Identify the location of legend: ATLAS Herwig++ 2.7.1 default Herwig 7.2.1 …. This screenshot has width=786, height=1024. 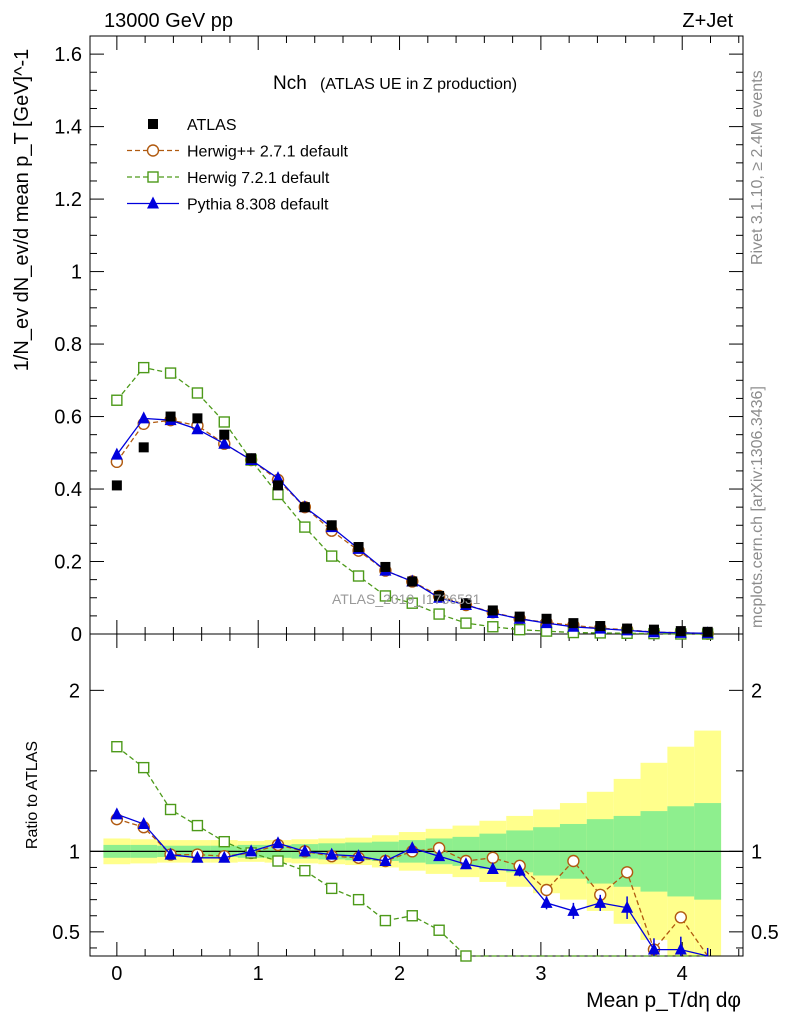
(238, 165).